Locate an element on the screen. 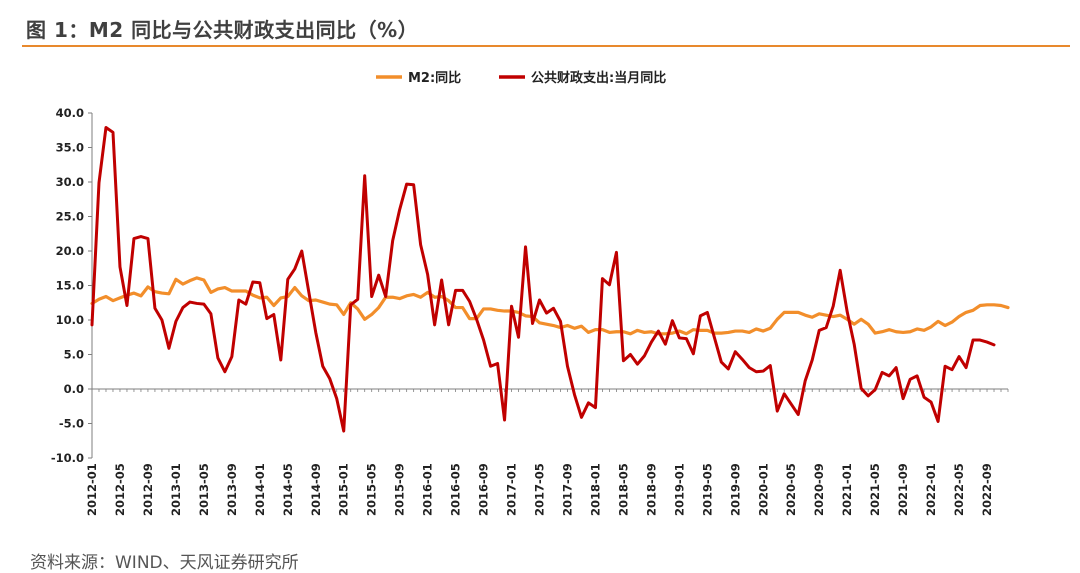 The image size is (1080, 573). x-tick-label: 2016-05 is located at coordinates (456, 489).